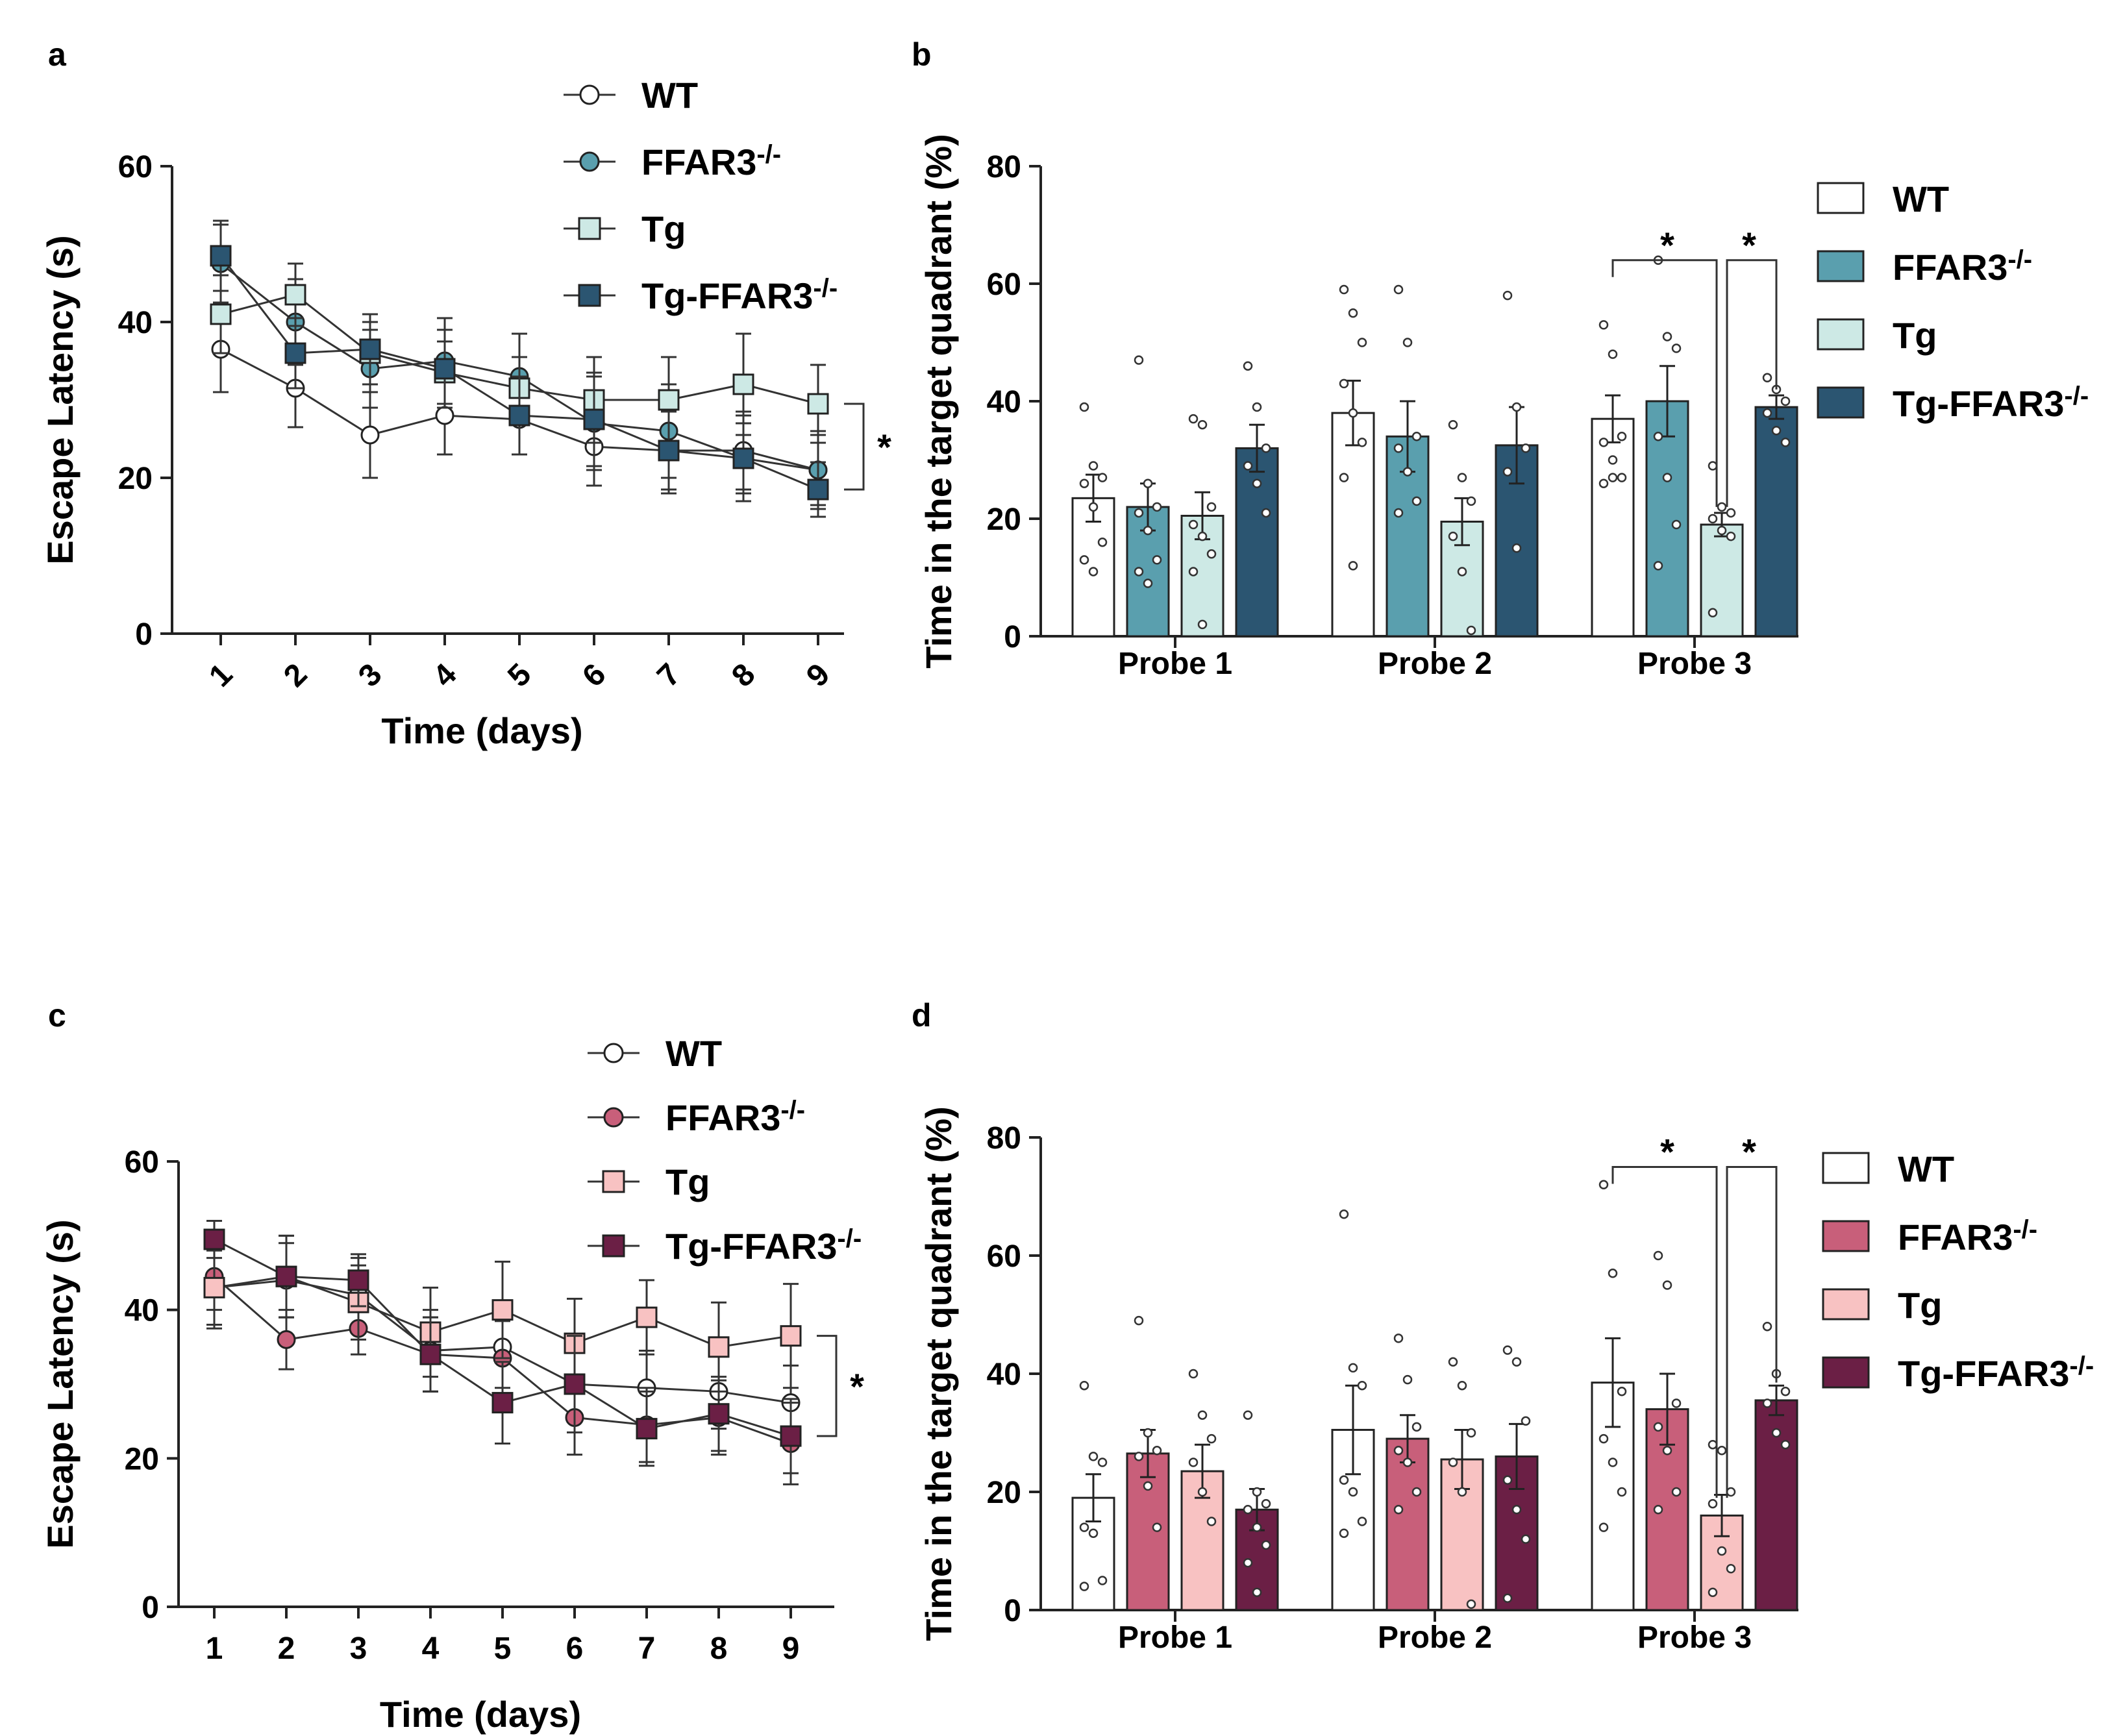  What do you see at coordinates (136, 323) in the screenshot?
I see `y-tick-label: 40` at bounding box center [136, 323].